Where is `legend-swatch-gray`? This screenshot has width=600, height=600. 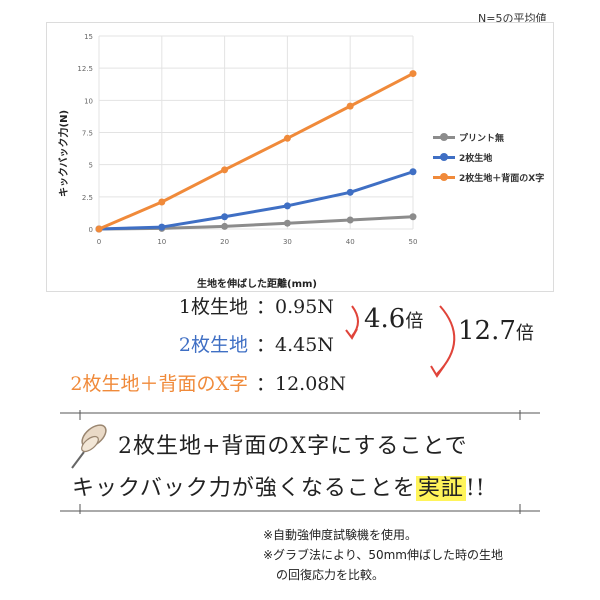 legend-swatch-gray is located at coordinates (444, 136).